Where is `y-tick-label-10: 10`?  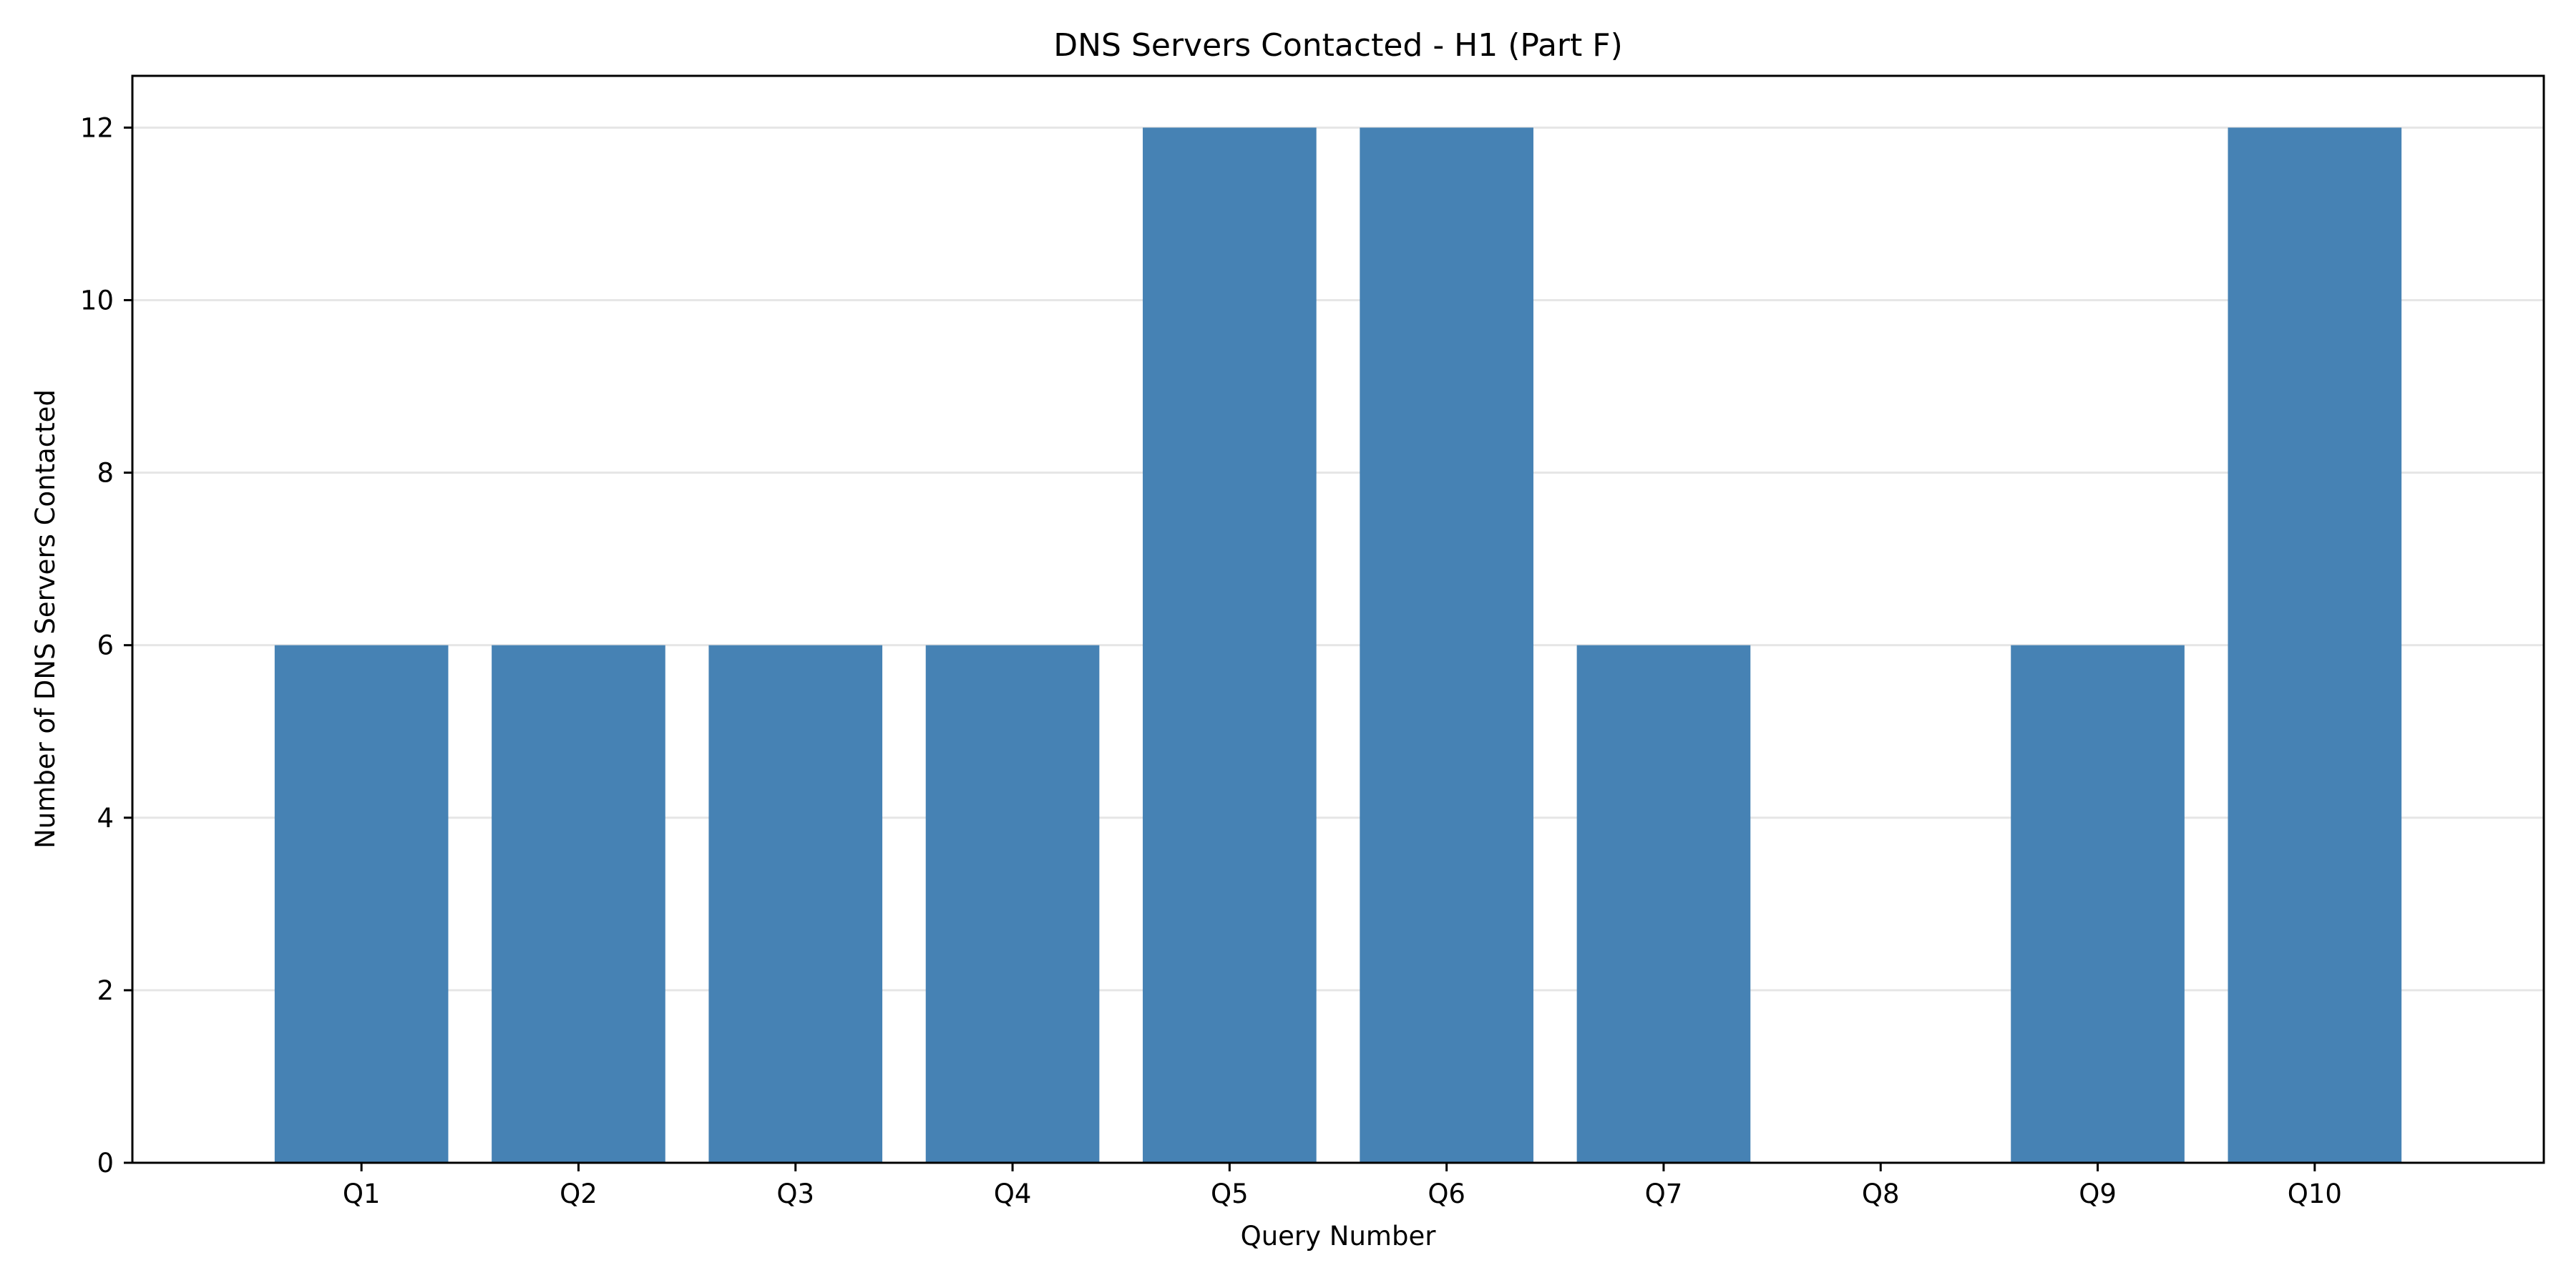
y-tick-label-10: 10 is located at coordinates (97, 300).